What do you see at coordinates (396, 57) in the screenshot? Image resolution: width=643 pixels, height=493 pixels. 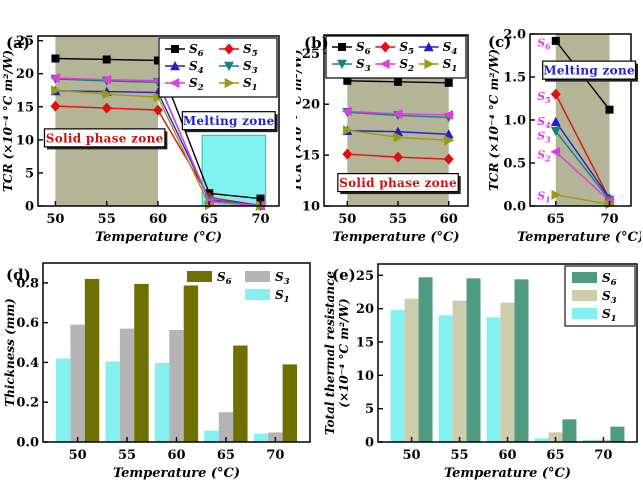 I see `legend: S6 S5 S4 S3 S2 S1` at bounding box center [396, 57].